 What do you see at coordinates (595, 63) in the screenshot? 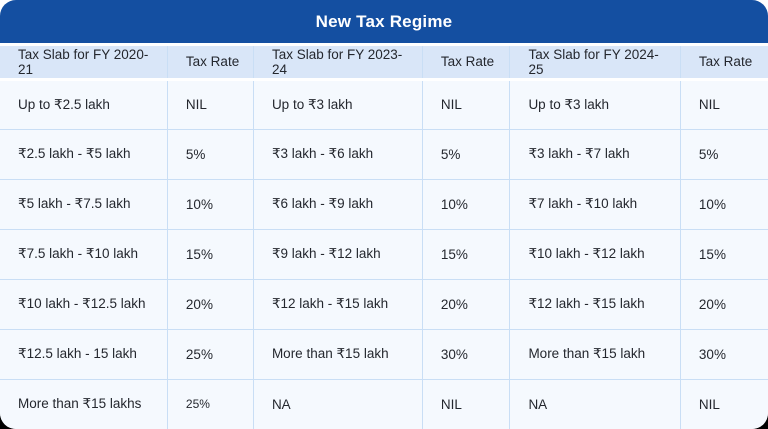
I see `column-header-tax-slab: Tax Slab for FY 2024-25` at bounding box center [595, 63].